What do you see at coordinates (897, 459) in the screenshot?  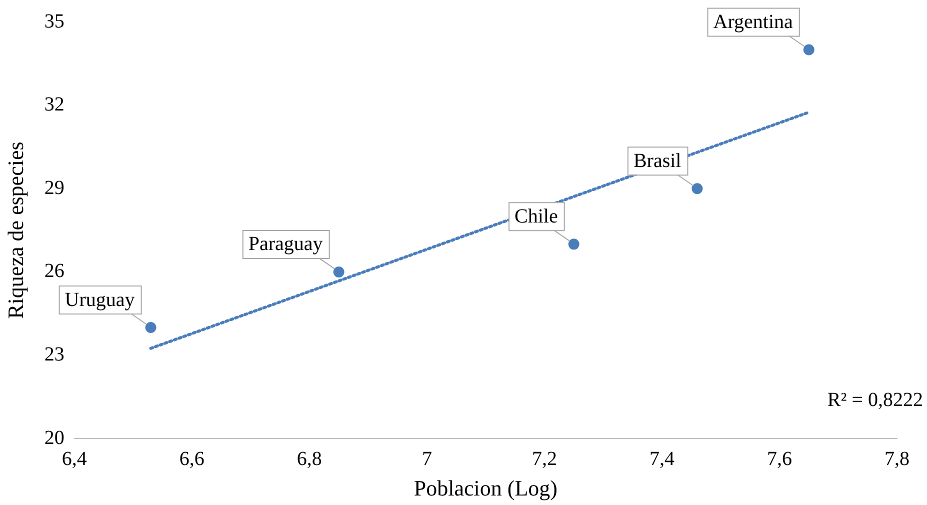 I see `x-tick-label: 7,8` at bounding box center [897, 459].